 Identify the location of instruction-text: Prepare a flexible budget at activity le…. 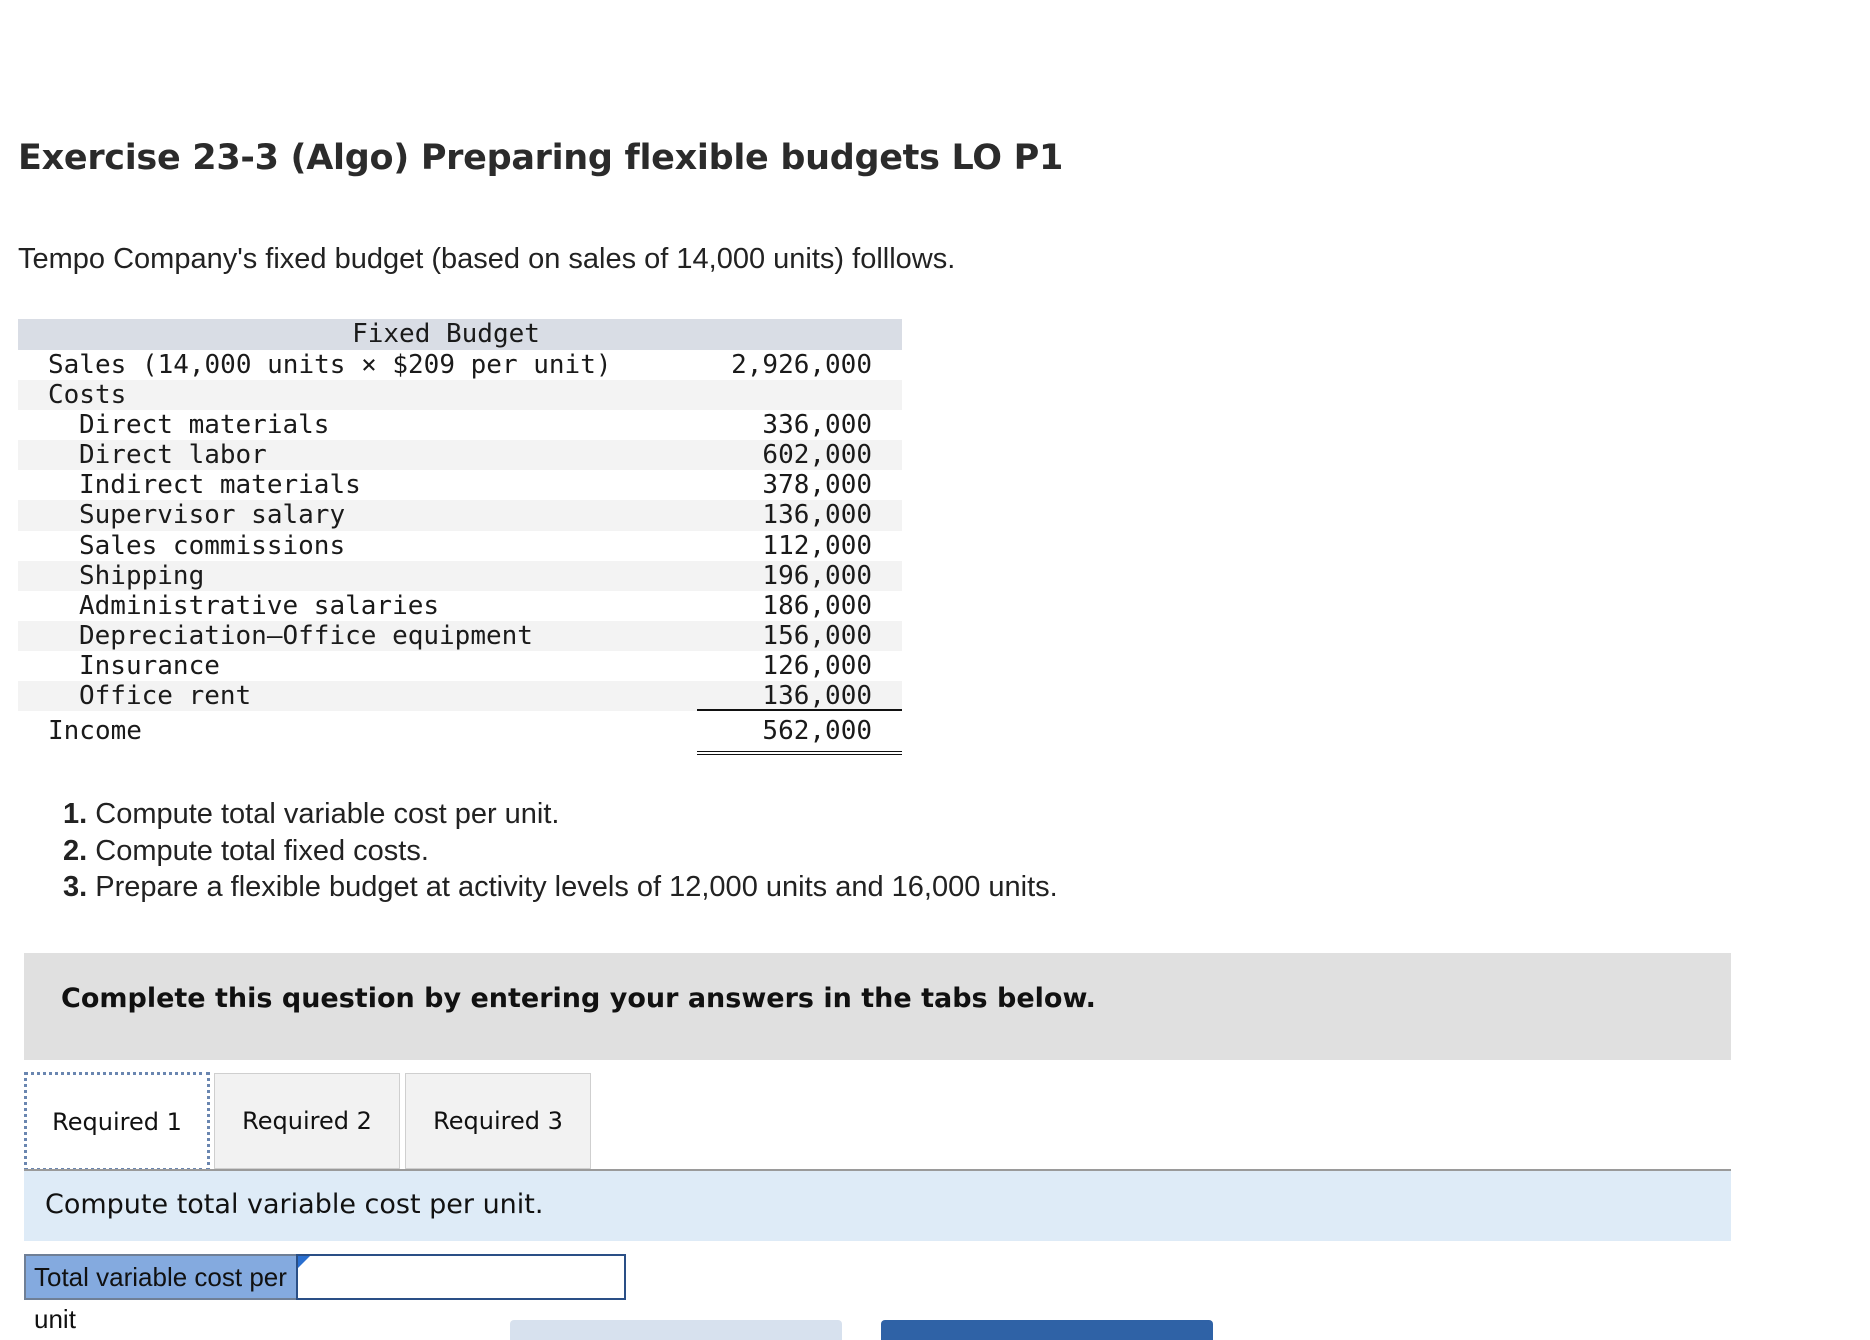
(576, 887).